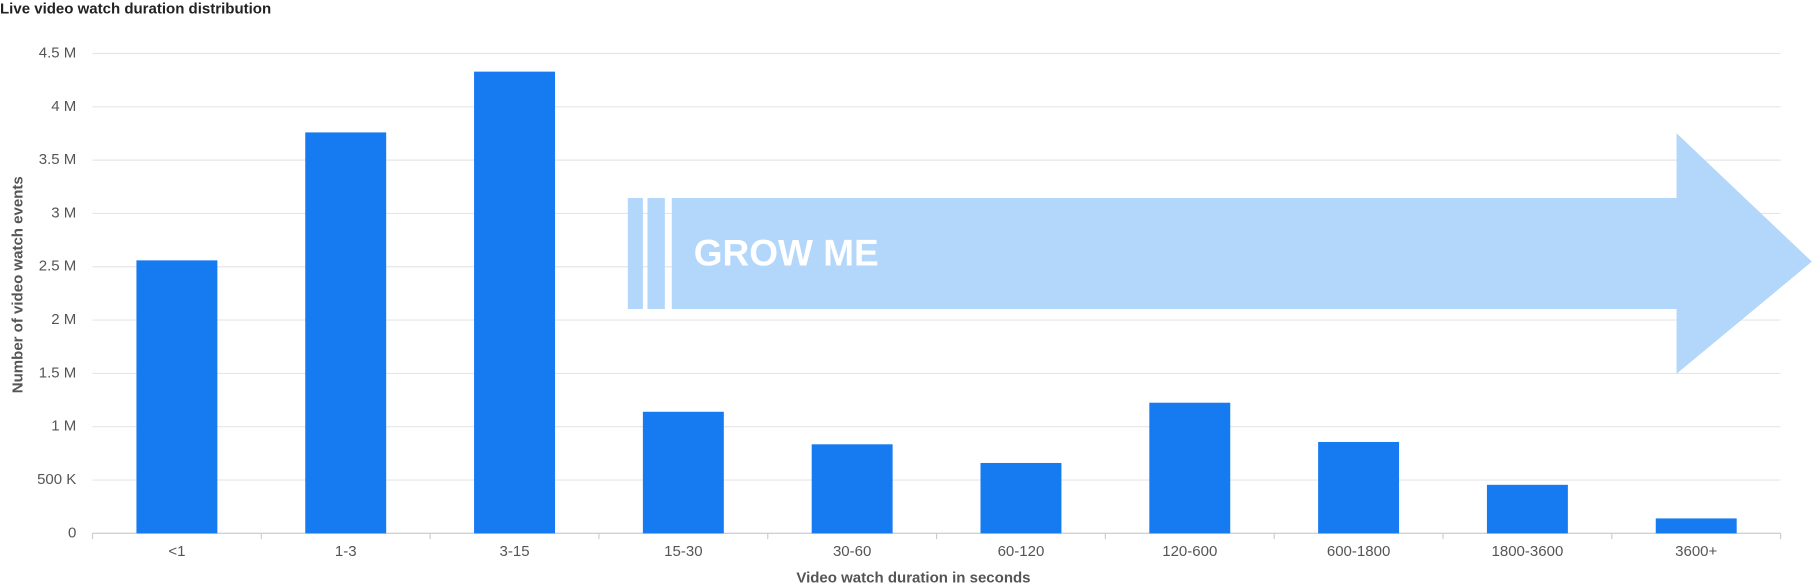 The height and width of the screenshot is (588, 1813). What do you see at coordinates (1696, 551) in the screenshot?
I see `x-tick-label: 3600+` at bounding box center [1696, 551].